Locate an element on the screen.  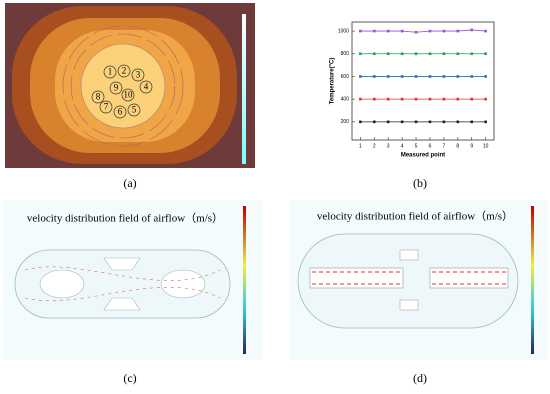
point-label: 2 is located at coordinates (124, 71).